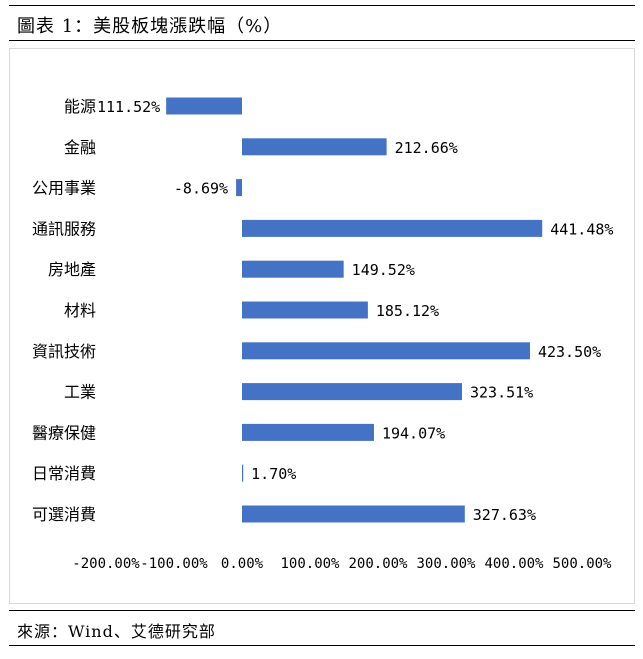 This screenshot has width=643, height=659. Describe the element at coordinates (150, 26) in the screenshot. I see `page-title: 圖表 1：美股板塊漲跌幅（%）` at that location.